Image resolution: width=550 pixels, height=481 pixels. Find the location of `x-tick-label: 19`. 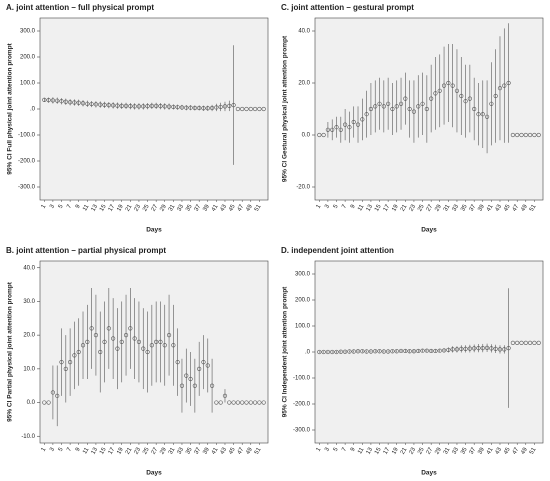

x-tick-label: 19 is located at coordinates (395, 450).